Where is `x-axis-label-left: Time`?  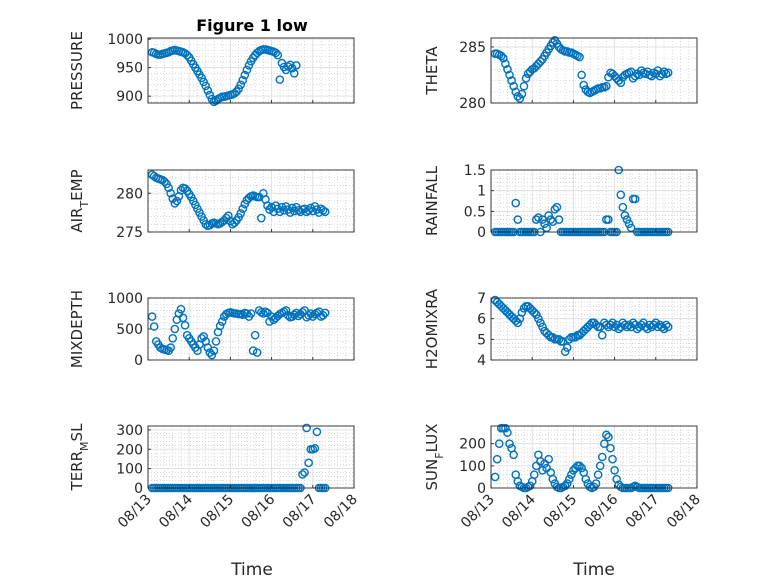
x-axis-label-left: Time is located at coordinates (251, 570).